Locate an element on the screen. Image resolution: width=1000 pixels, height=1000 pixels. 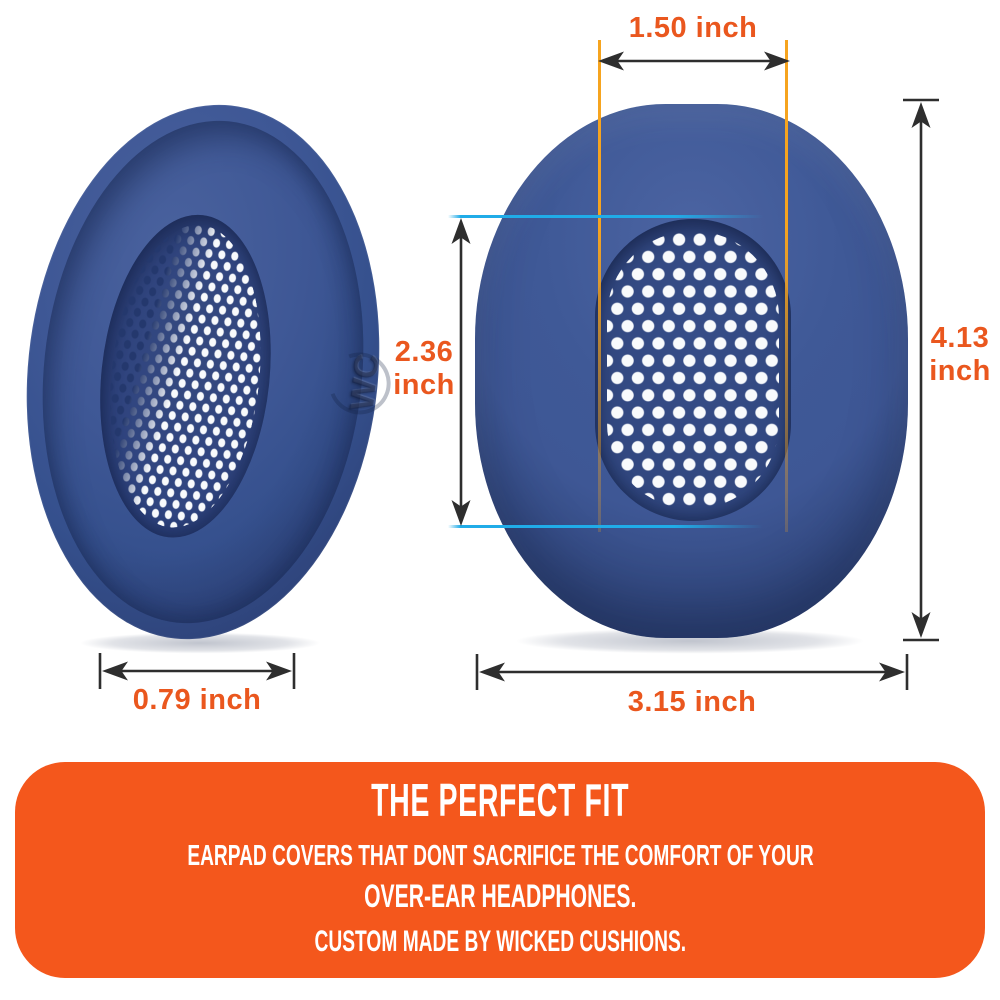
right-earpad-perforation-dots is located at coordinates (693, 370).